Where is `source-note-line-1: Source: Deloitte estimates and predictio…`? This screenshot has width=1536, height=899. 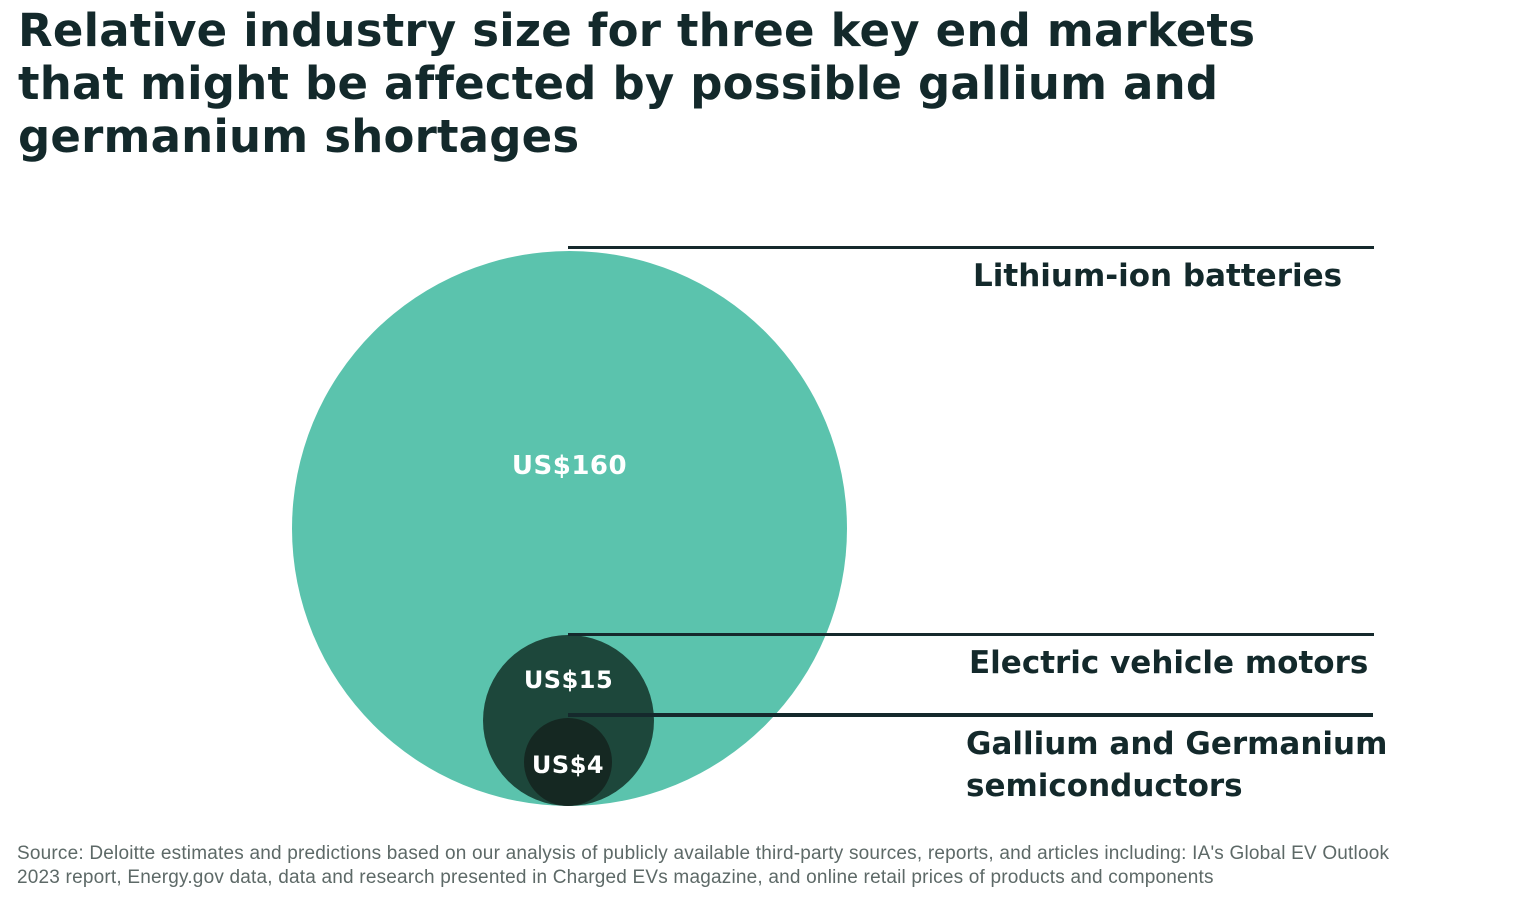
source-note-line-1: Source: Deloitte estimates and predictio… is located at coordinates (703, 853).